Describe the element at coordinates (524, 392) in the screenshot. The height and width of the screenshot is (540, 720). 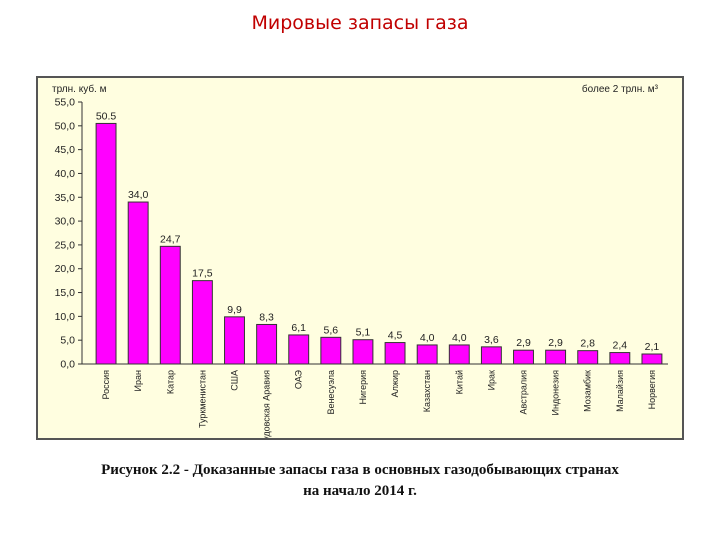
I see `x-tick-label: Австралия` at that location.